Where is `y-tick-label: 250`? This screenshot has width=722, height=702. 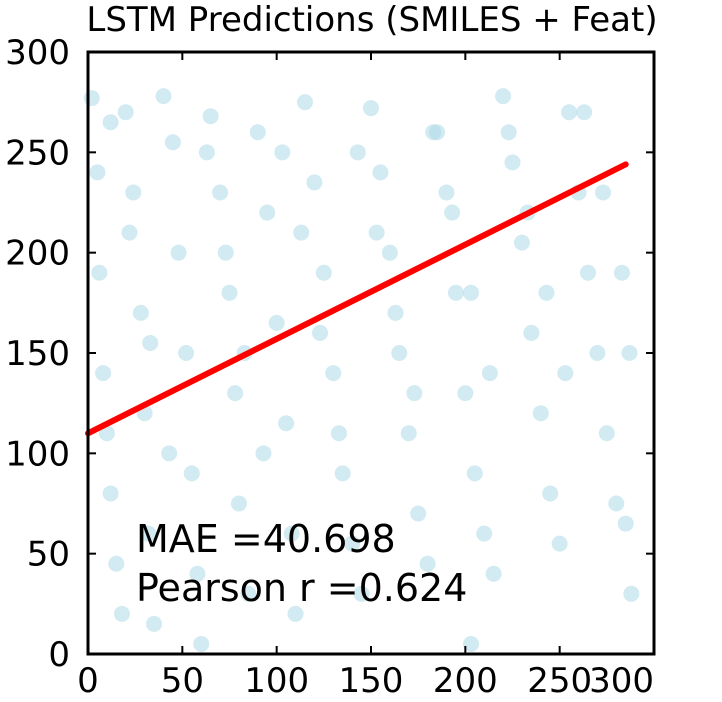 y-tick-label: 250 is located at coordinates (37, 153).